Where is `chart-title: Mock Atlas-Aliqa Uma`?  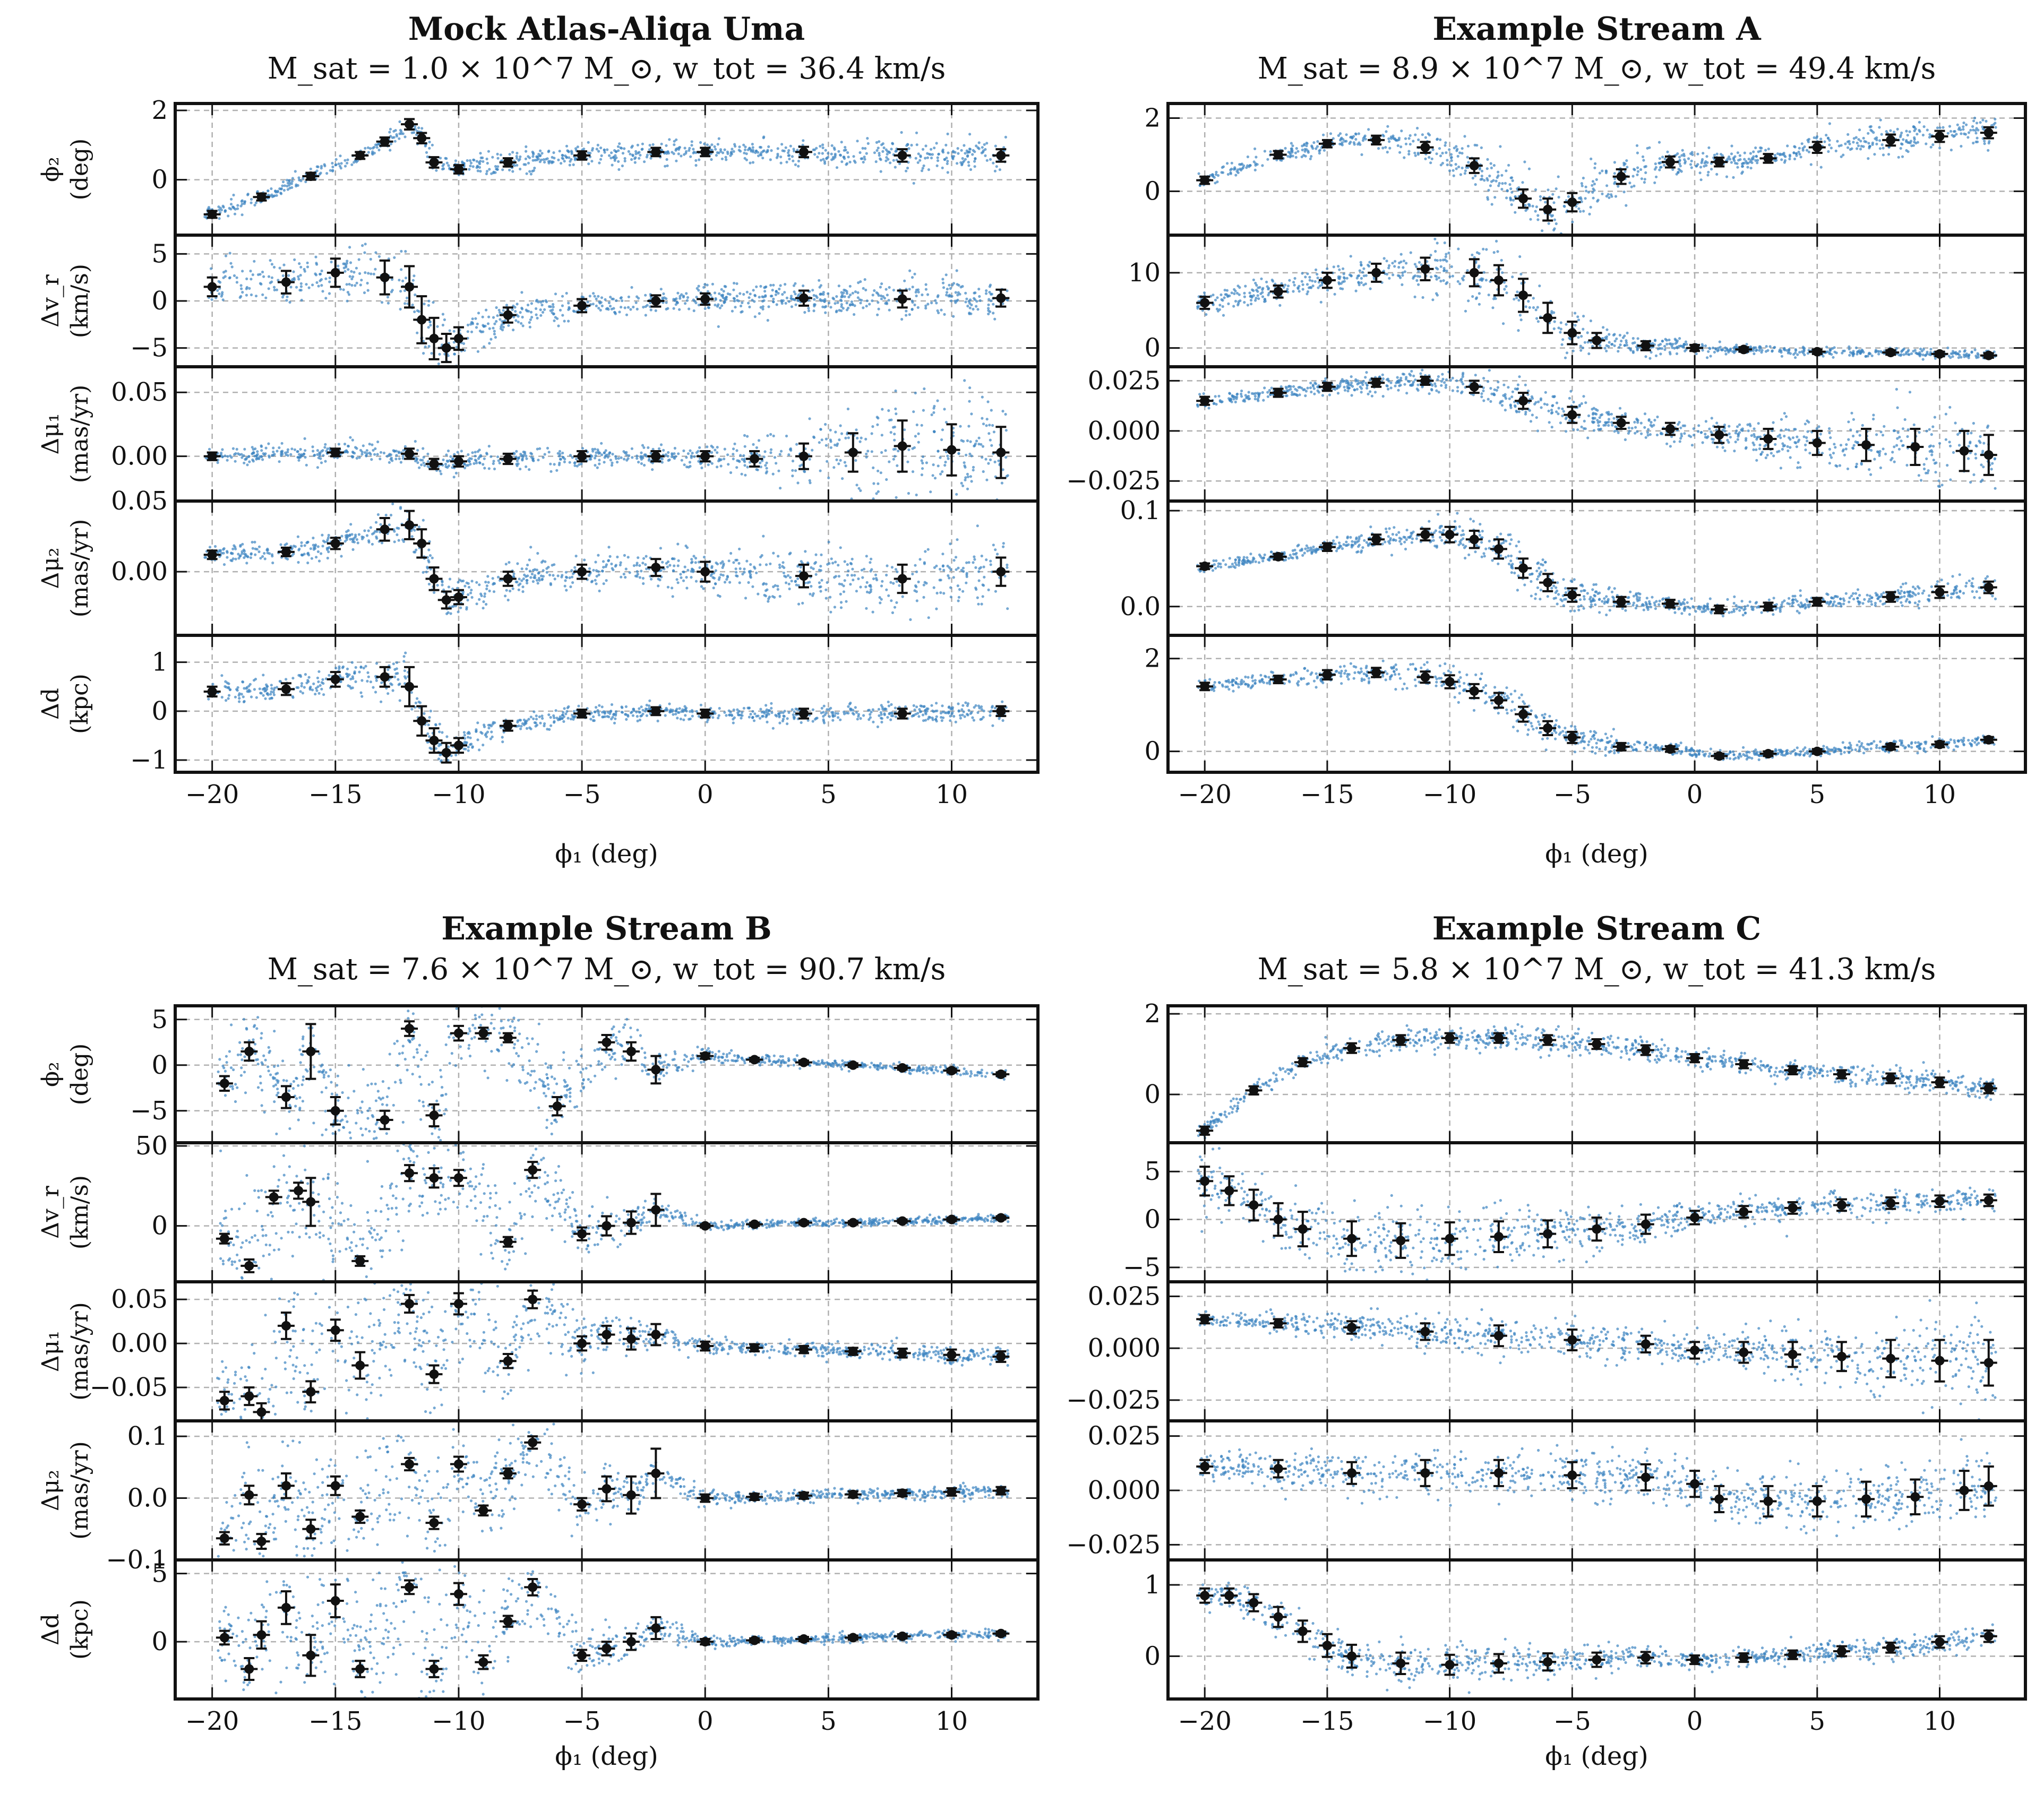
chart-title: Mock Atlas-Aliqa Uma is located at coordinates (606, 29).